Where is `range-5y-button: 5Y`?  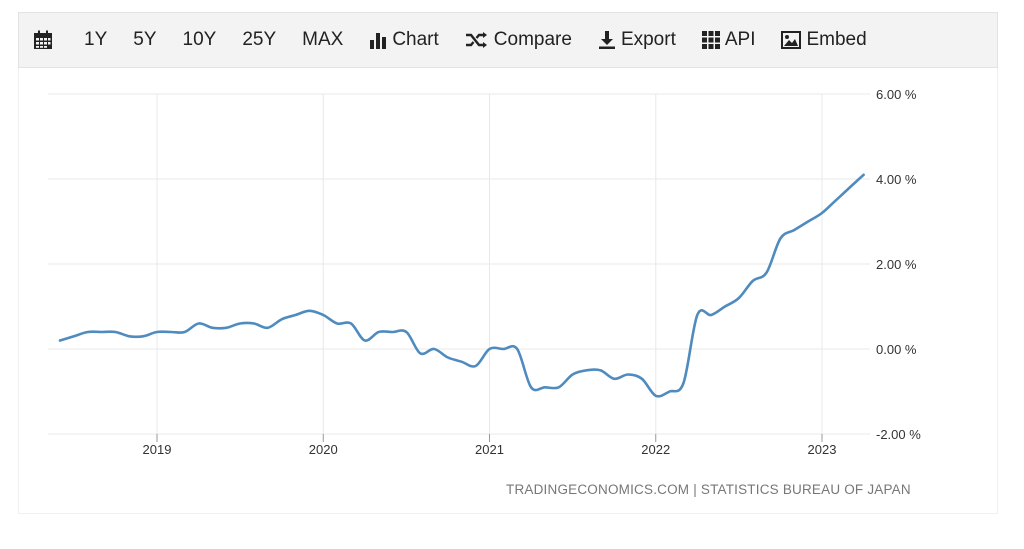
range-5y-button: 5Y is located at coordinates (145, 39).